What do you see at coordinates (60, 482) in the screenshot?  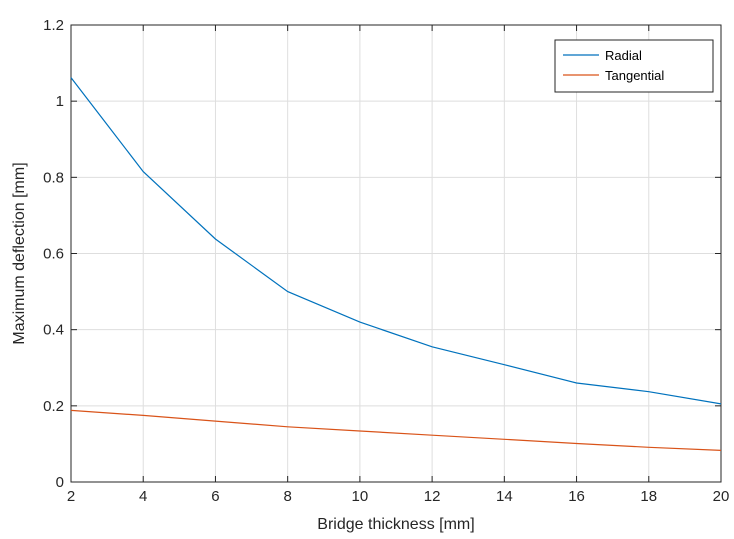 I see `y-tick-label: 0` at bounding box center [60, 482].